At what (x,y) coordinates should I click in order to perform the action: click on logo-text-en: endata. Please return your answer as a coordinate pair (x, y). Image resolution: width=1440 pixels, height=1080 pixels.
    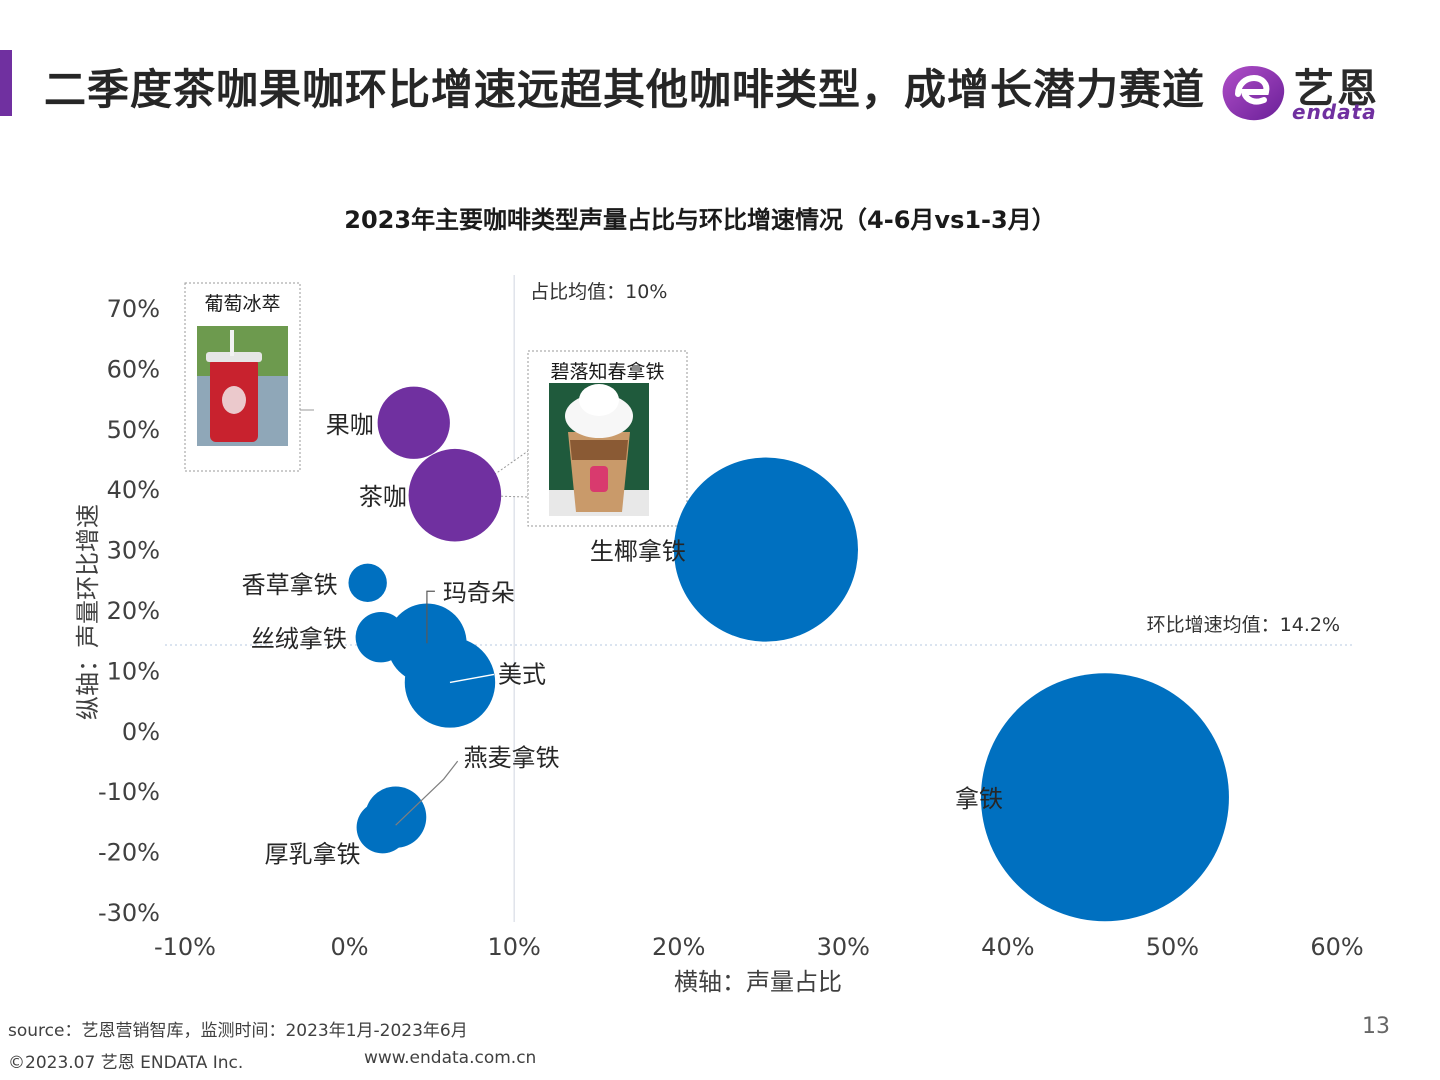
    Looking at the image, I should click on (1334, 112).